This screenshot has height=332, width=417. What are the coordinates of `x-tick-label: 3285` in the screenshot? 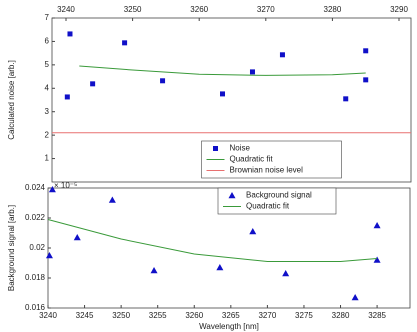 It's located at (377, 315).